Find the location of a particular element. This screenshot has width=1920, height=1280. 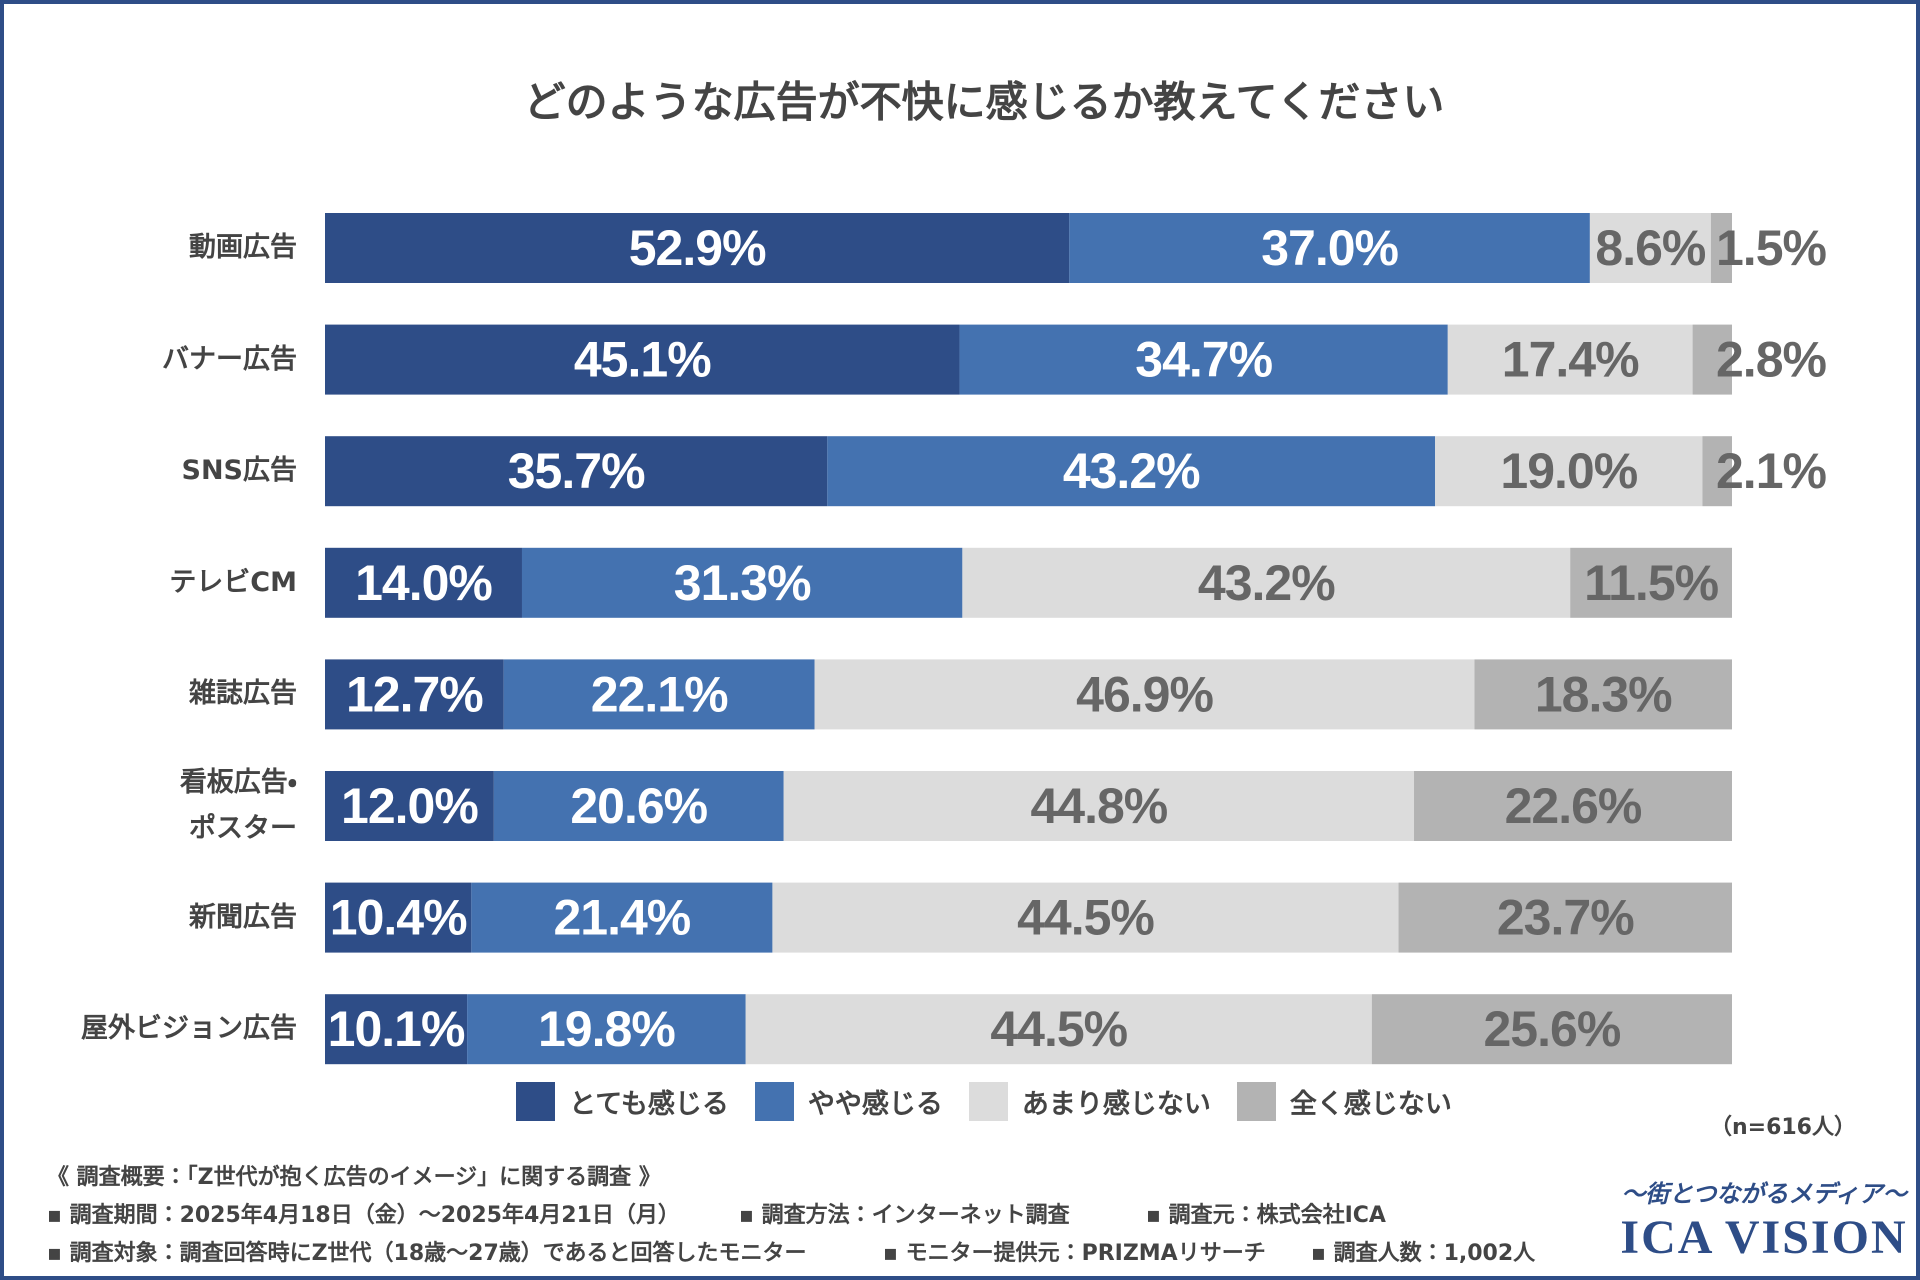

legend-item: あまり感じない is located at coordinates (1089, 1101).